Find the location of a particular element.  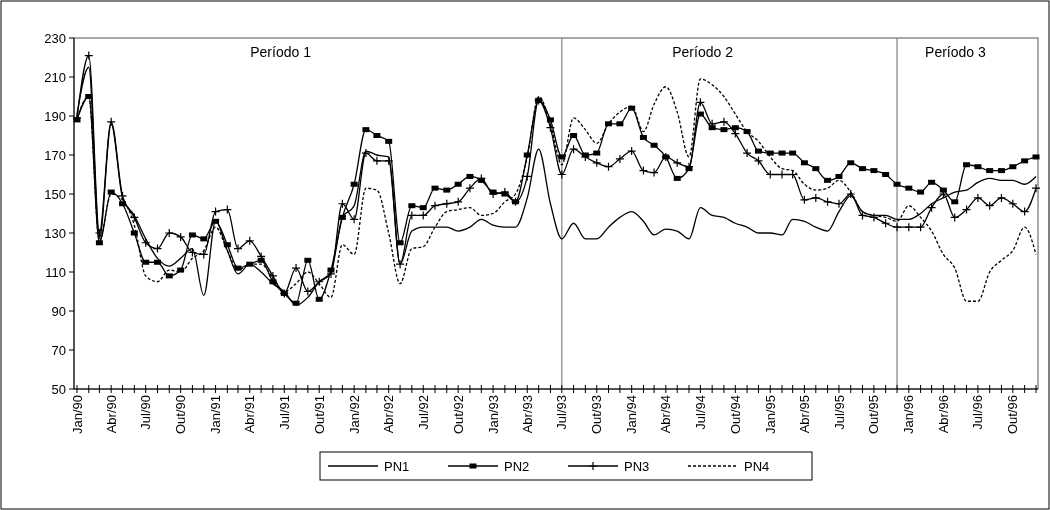

x-tick-label: Jan/91 is located at coordinates (216, 415).